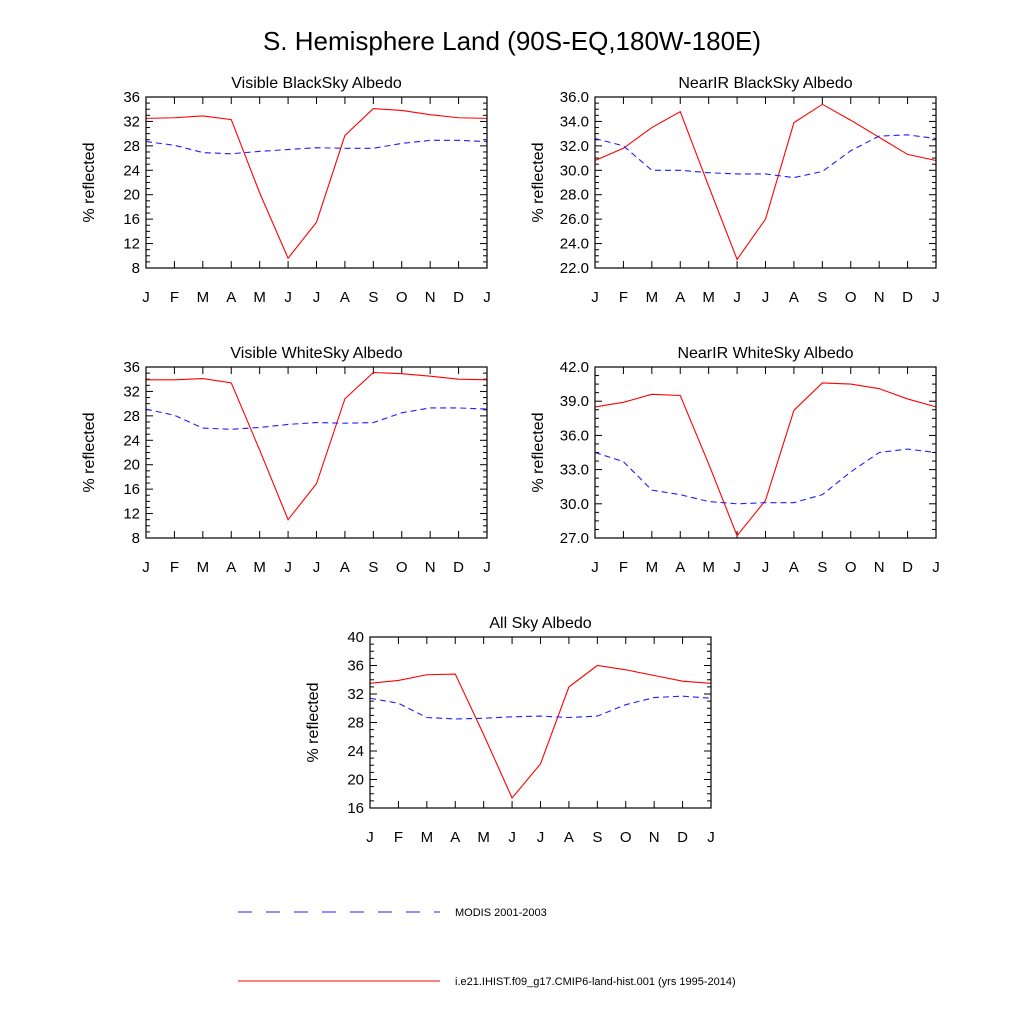 The width and height of the screenshot is (1024, 1024). Describe the element at coordinates (574, 121) in the screenshot. I see `y-tick-label: 34.0` at that location.